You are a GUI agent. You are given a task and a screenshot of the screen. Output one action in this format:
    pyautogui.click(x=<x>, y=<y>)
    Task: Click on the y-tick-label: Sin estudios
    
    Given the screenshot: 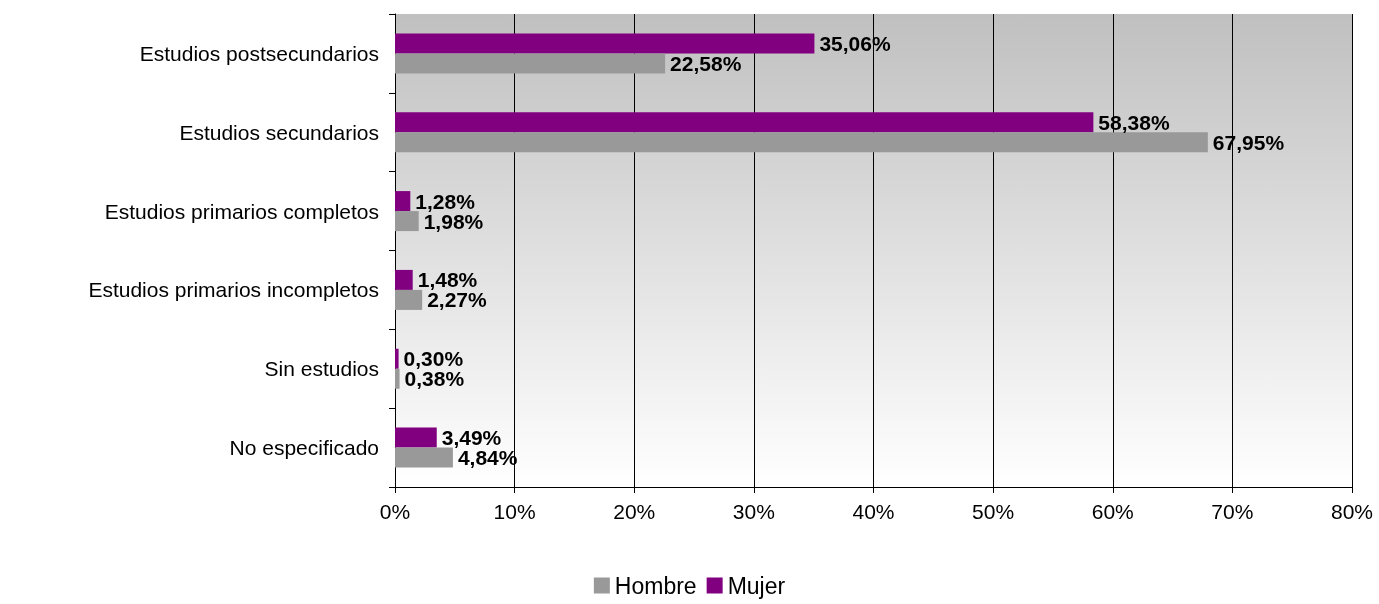 What is the action you would take?
    pyautogui.click(x=321, y=369)
    